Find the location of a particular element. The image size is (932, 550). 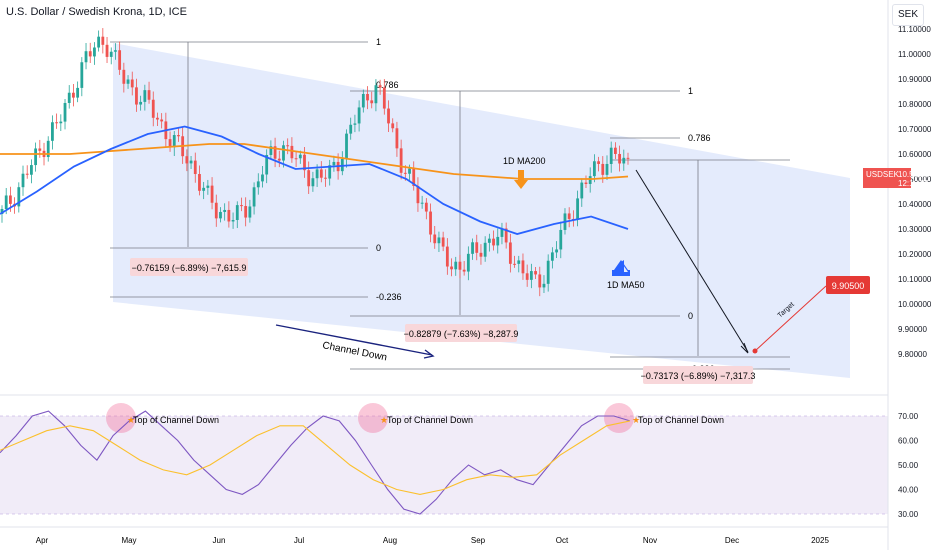

rsi-tick: 30.00 is located at coordinates (908, 514).